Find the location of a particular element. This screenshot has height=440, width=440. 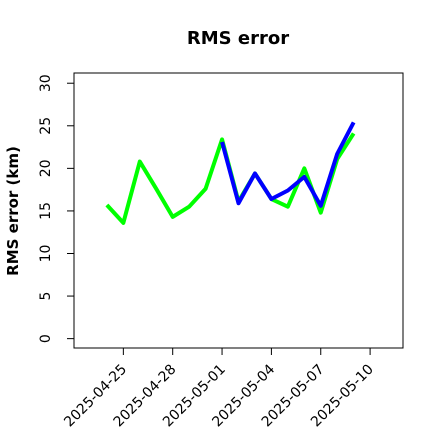

y-tick-label: 20 is located at coordinates (46, 168).